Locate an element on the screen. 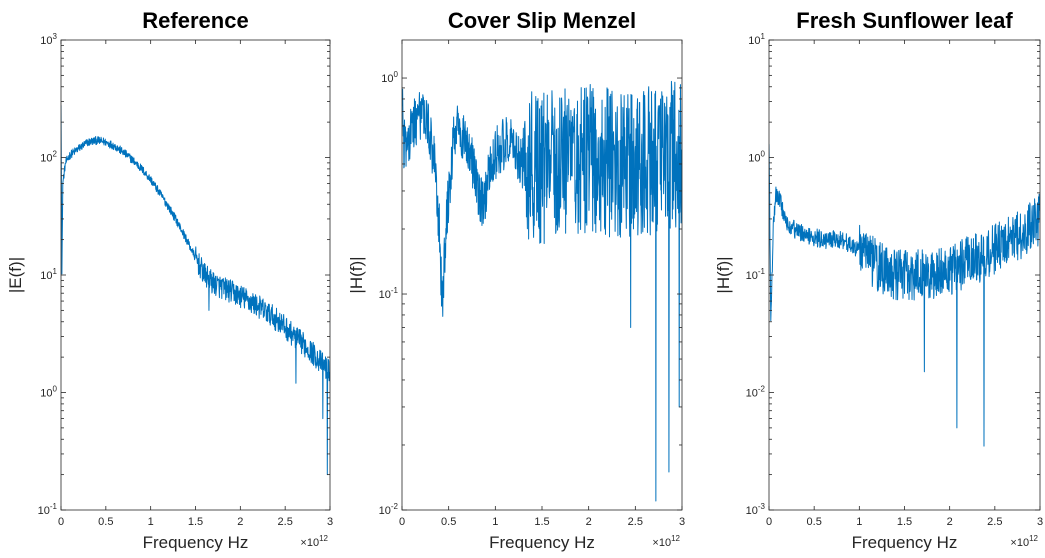  panel-title: Cover Slip Menzel is located at coordinates (542, 20).